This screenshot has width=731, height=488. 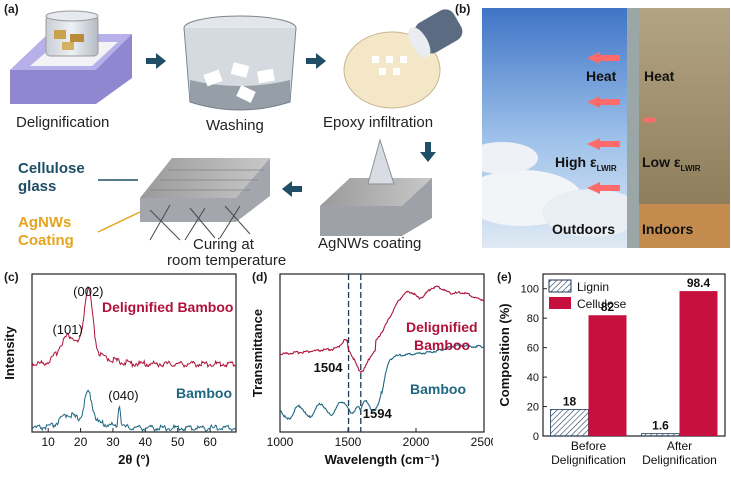 I want to click on panel-e-label: (e), so click(x=504, y=277).